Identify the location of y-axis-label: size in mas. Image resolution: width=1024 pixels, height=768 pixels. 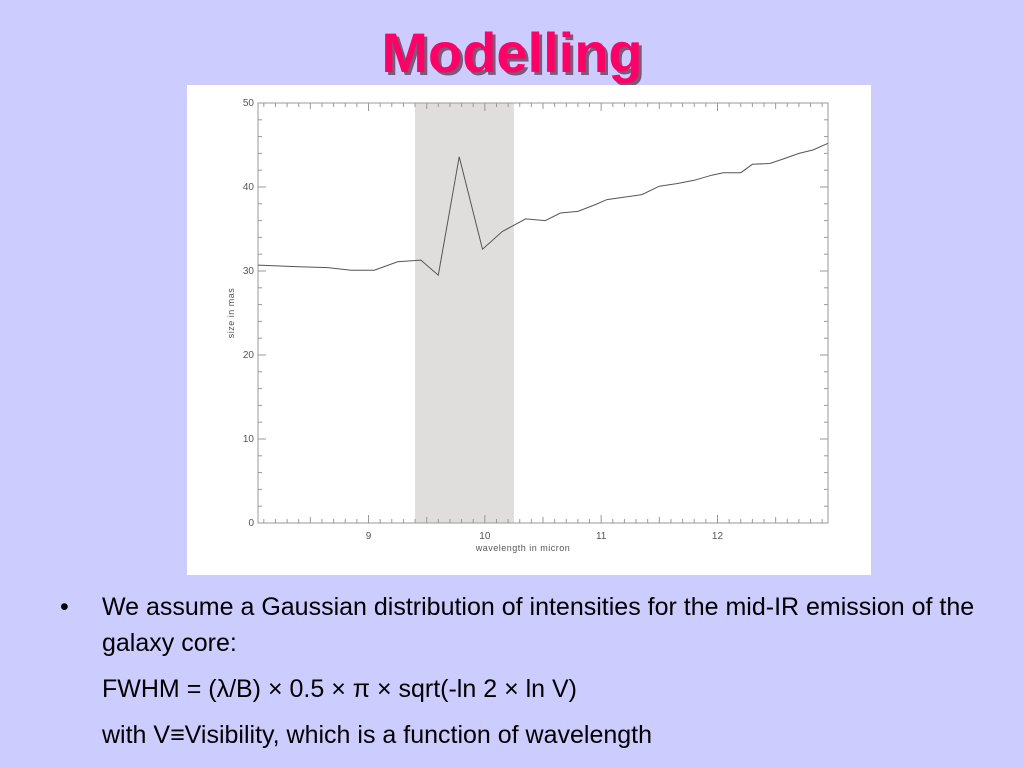
(231, 313).